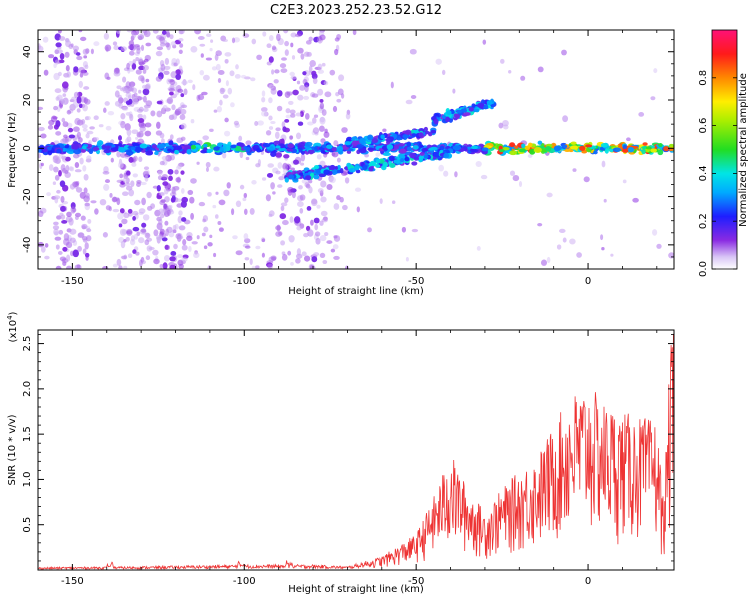 This screenshot has width=750, height=600. What do you see at coordinates (12, 326) in the screenshot?
I see `snr-y-unit: (x104)` at bounding box center [12, 326].